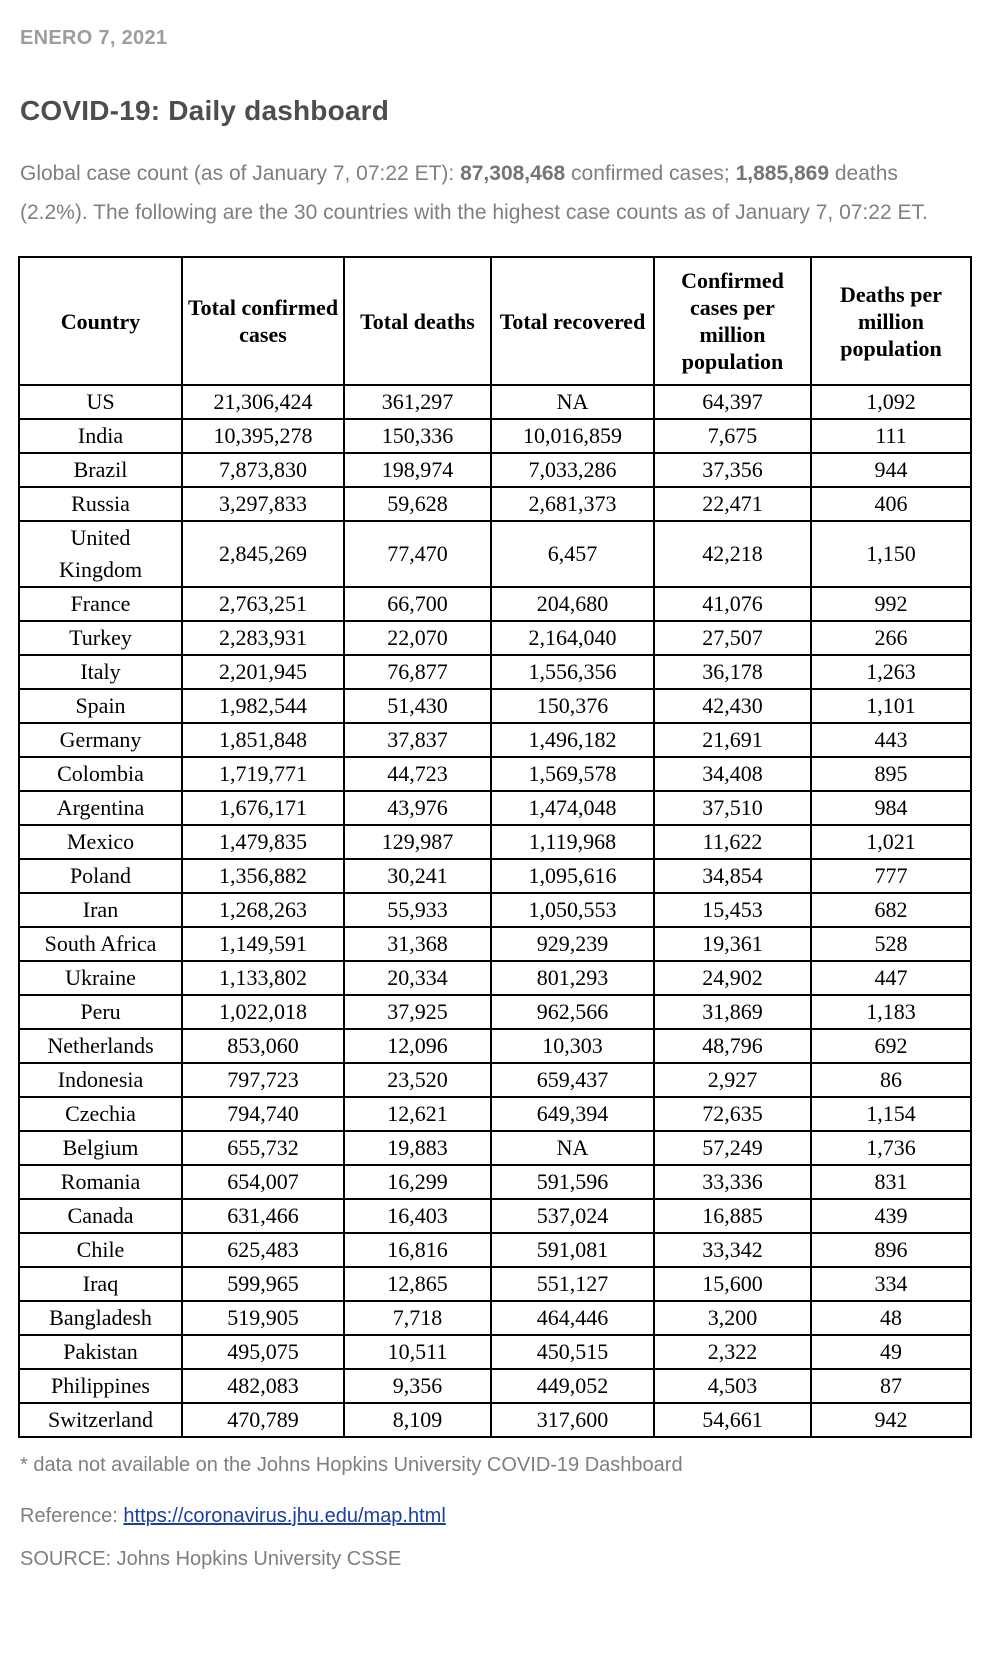 The height and width of the screenshot is (1663, 983). I want to click on value-cell: 44,723, so click(417, 774).